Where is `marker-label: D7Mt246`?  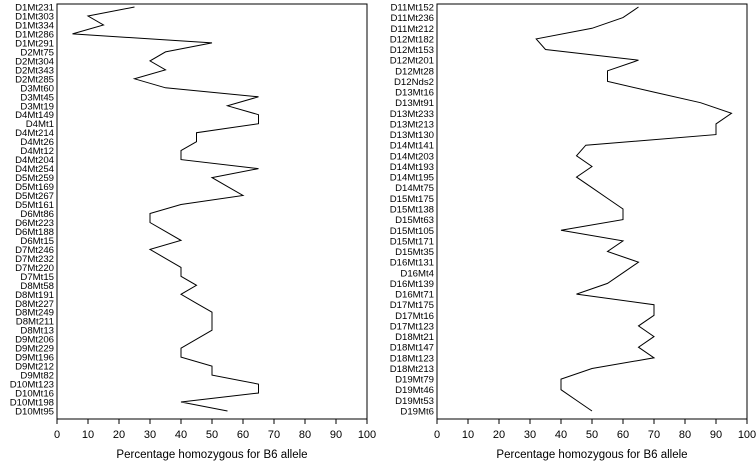 marker-label: D7Mt246 is located at coordinates (34, 250).